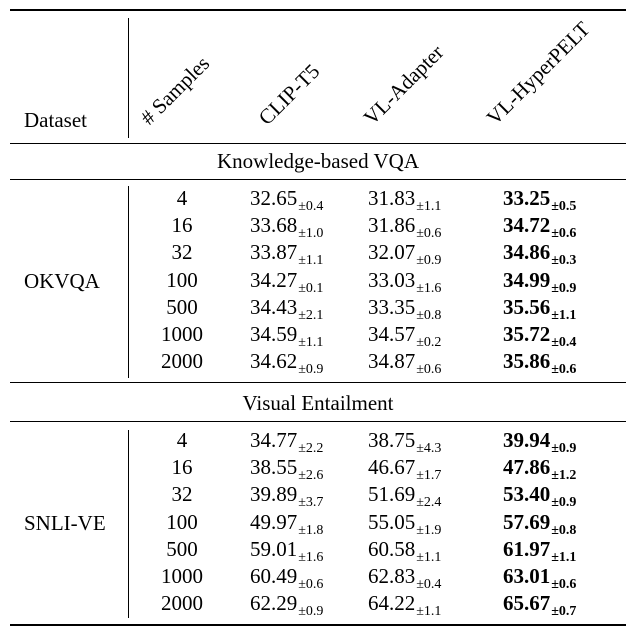 The height and width of the screenshot is (638, 634). I want to click on vl-hyperpelt-cell: 65.67±0.7, so click(539, 605).